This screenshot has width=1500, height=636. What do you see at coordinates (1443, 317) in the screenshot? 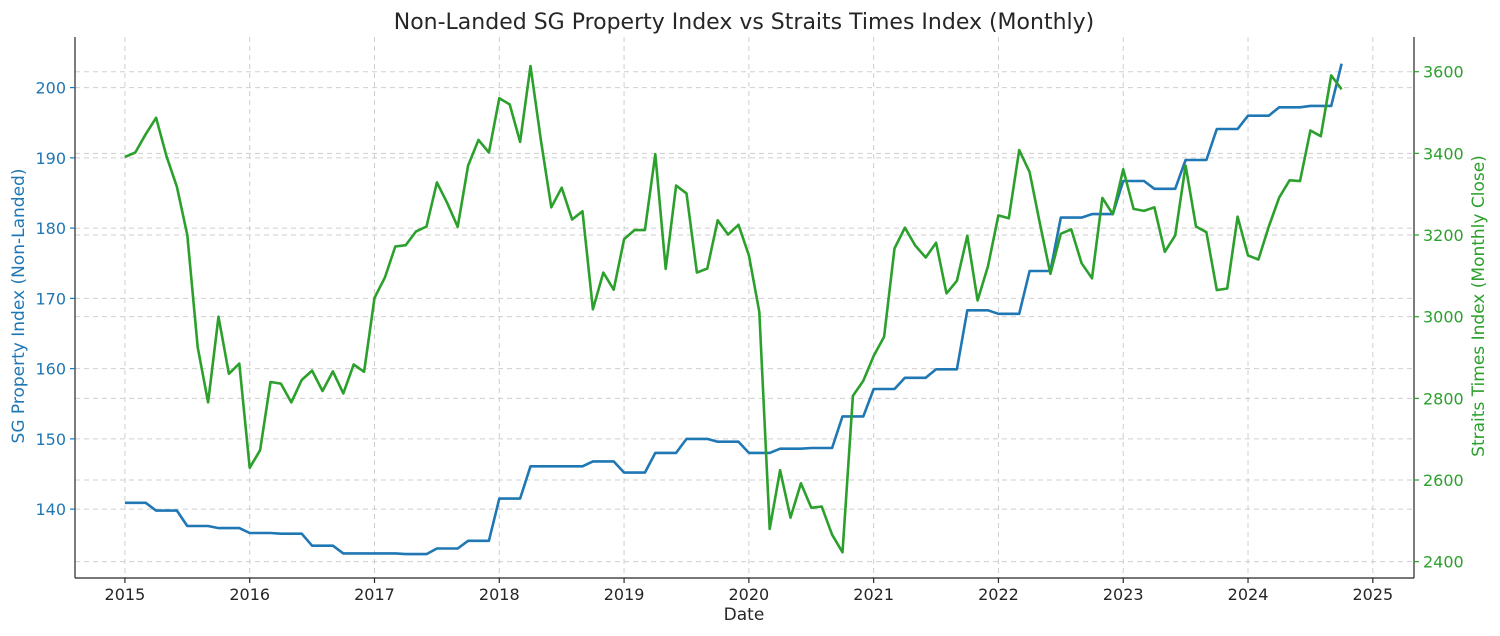
I see `right-y-tick-label: 3000` at bounding box center [1443, 317].